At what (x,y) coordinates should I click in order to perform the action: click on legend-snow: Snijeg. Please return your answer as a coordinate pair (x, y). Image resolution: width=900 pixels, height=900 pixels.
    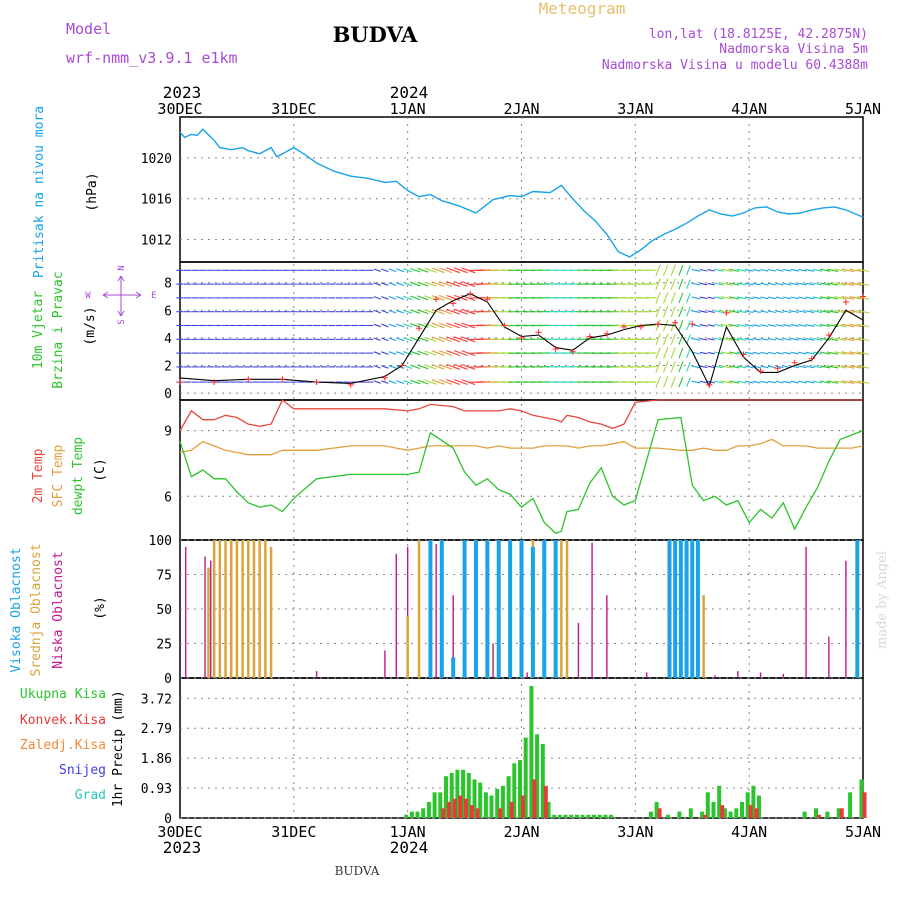
    Looking at the image, I should click on (82, 770).